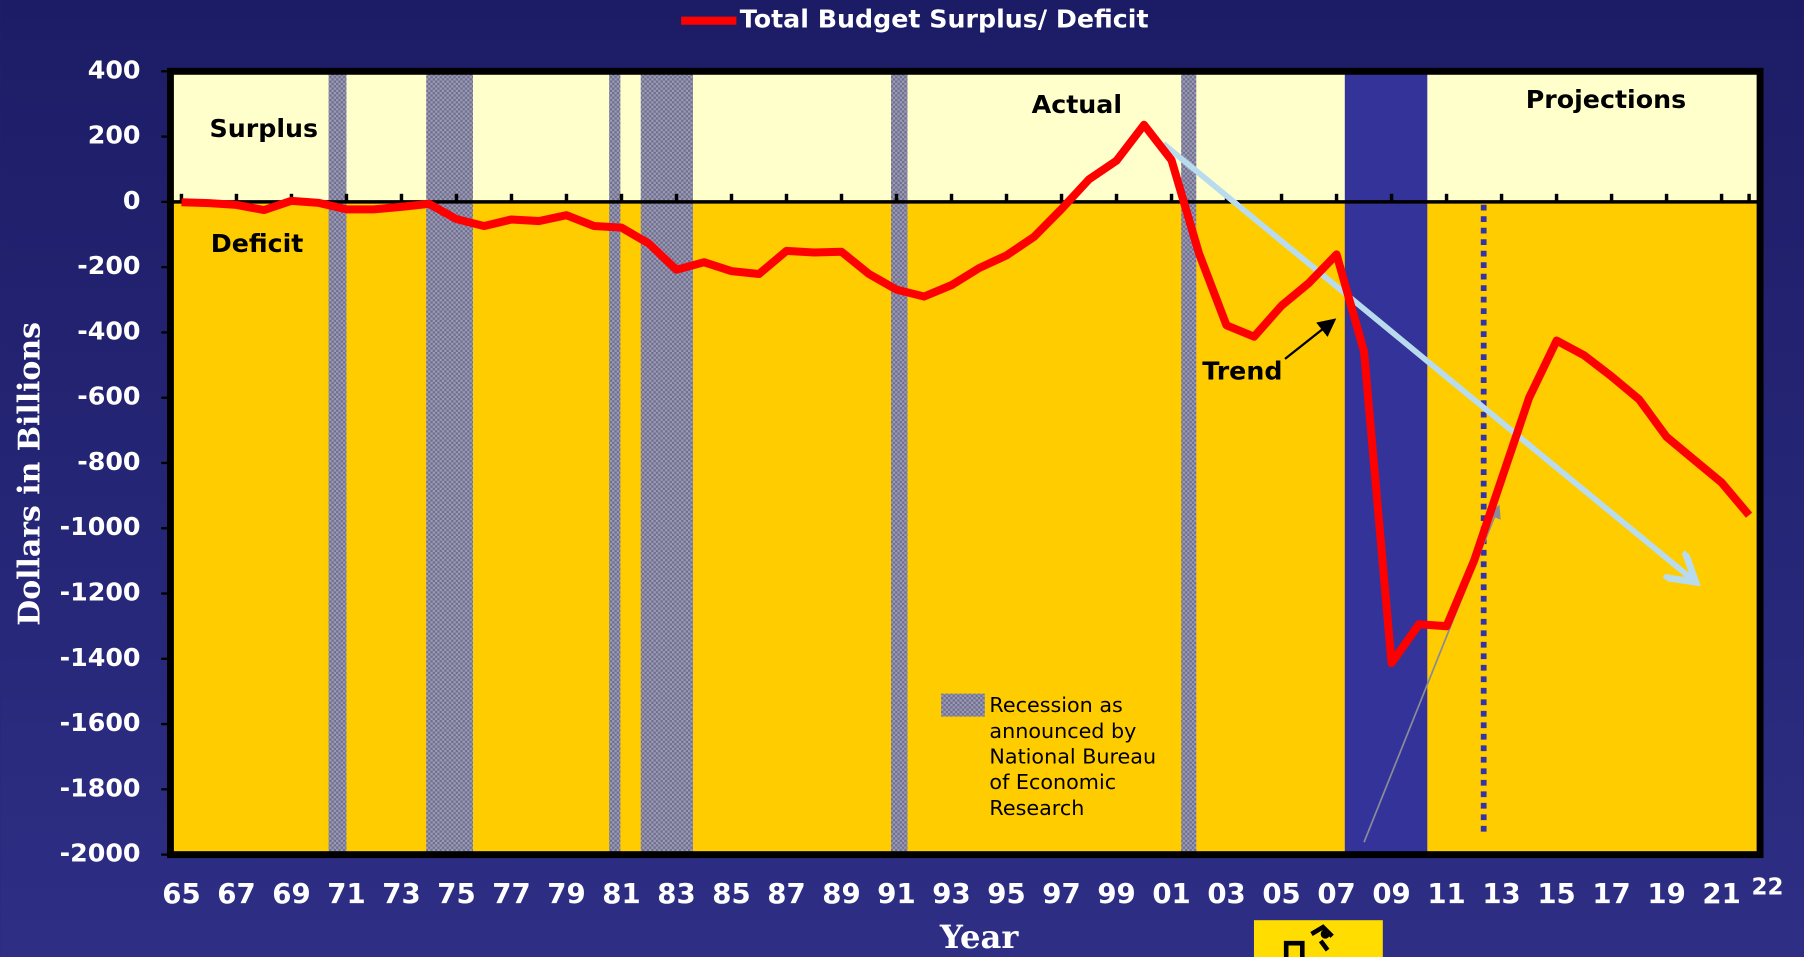  Describe the element at coordinates (1171, 893) in the screenshot. I see `x-tick-label: 01` at that location.